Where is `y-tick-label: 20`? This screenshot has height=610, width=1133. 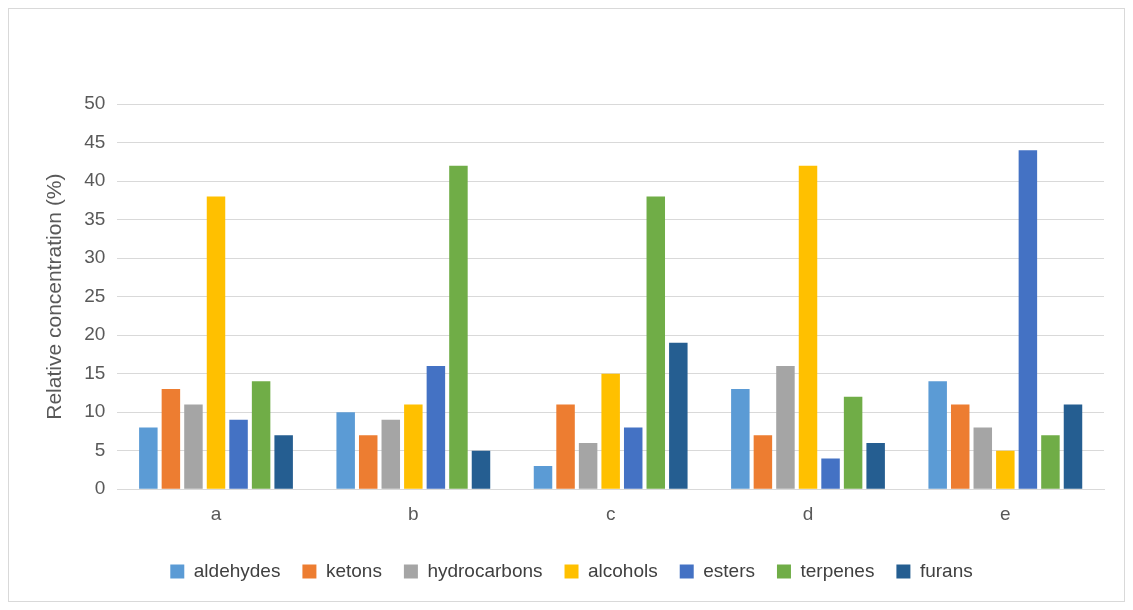 y-tick-label: 20 is located at coordinates (95, 334).